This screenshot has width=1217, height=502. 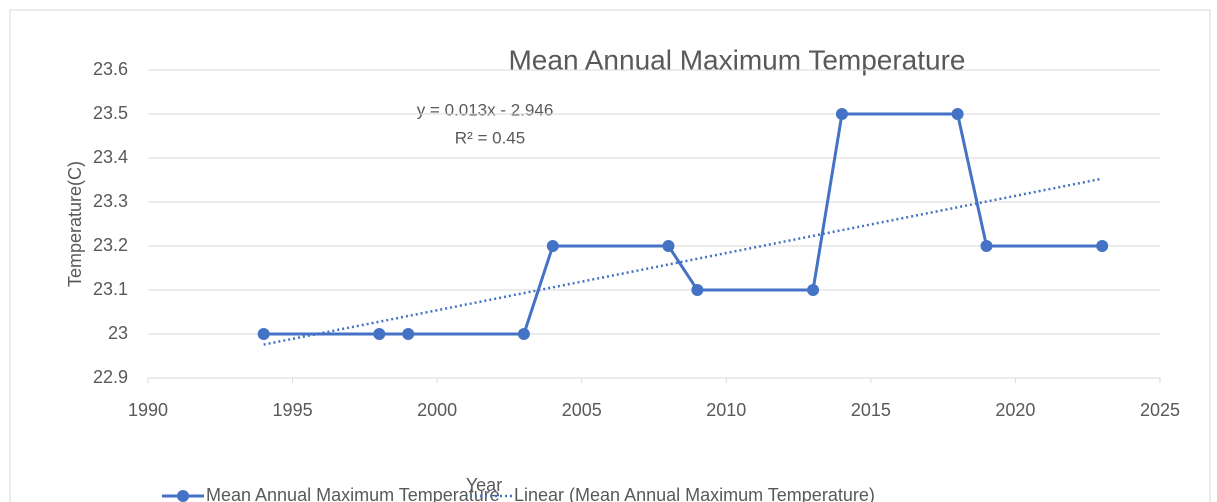 I want to click on y-tick-label: 23.6, so click(x=110, y=69).